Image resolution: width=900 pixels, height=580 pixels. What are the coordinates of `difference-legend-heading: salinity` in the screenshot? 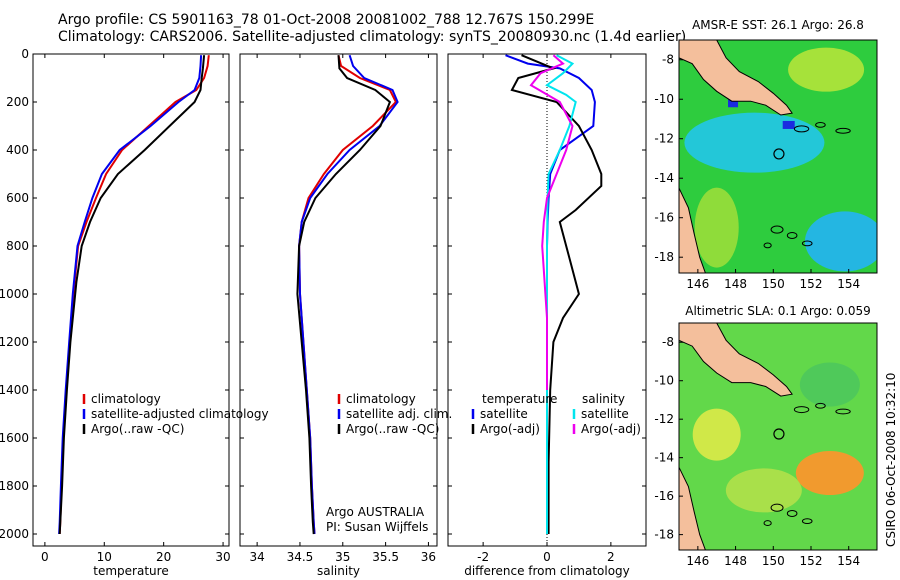 It's located at (603, 399).